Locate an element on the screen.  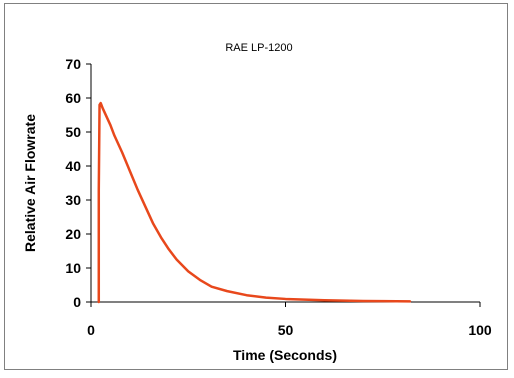
y-tick-label: 20 is located at coordinates (73, 234).